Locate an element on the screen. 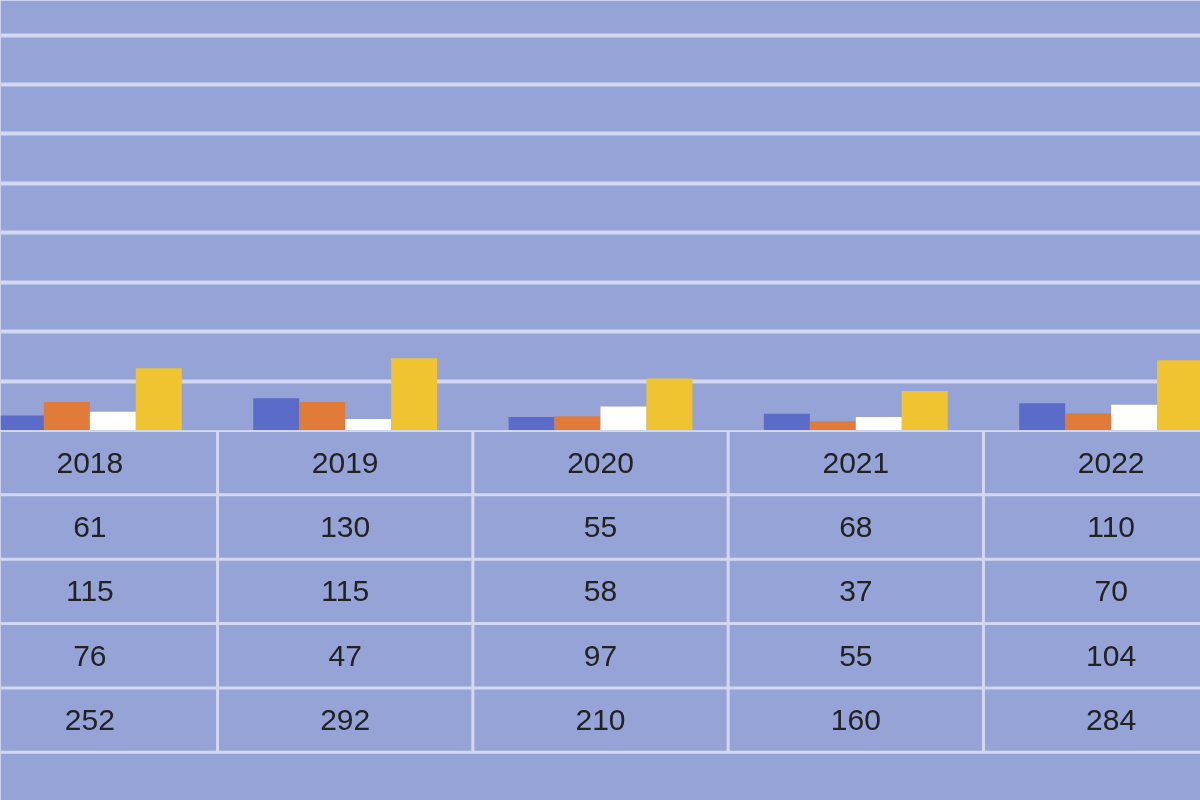 This screenshot has height=800, width=1200. data-label: 37 is located at coordinates (856, 591).